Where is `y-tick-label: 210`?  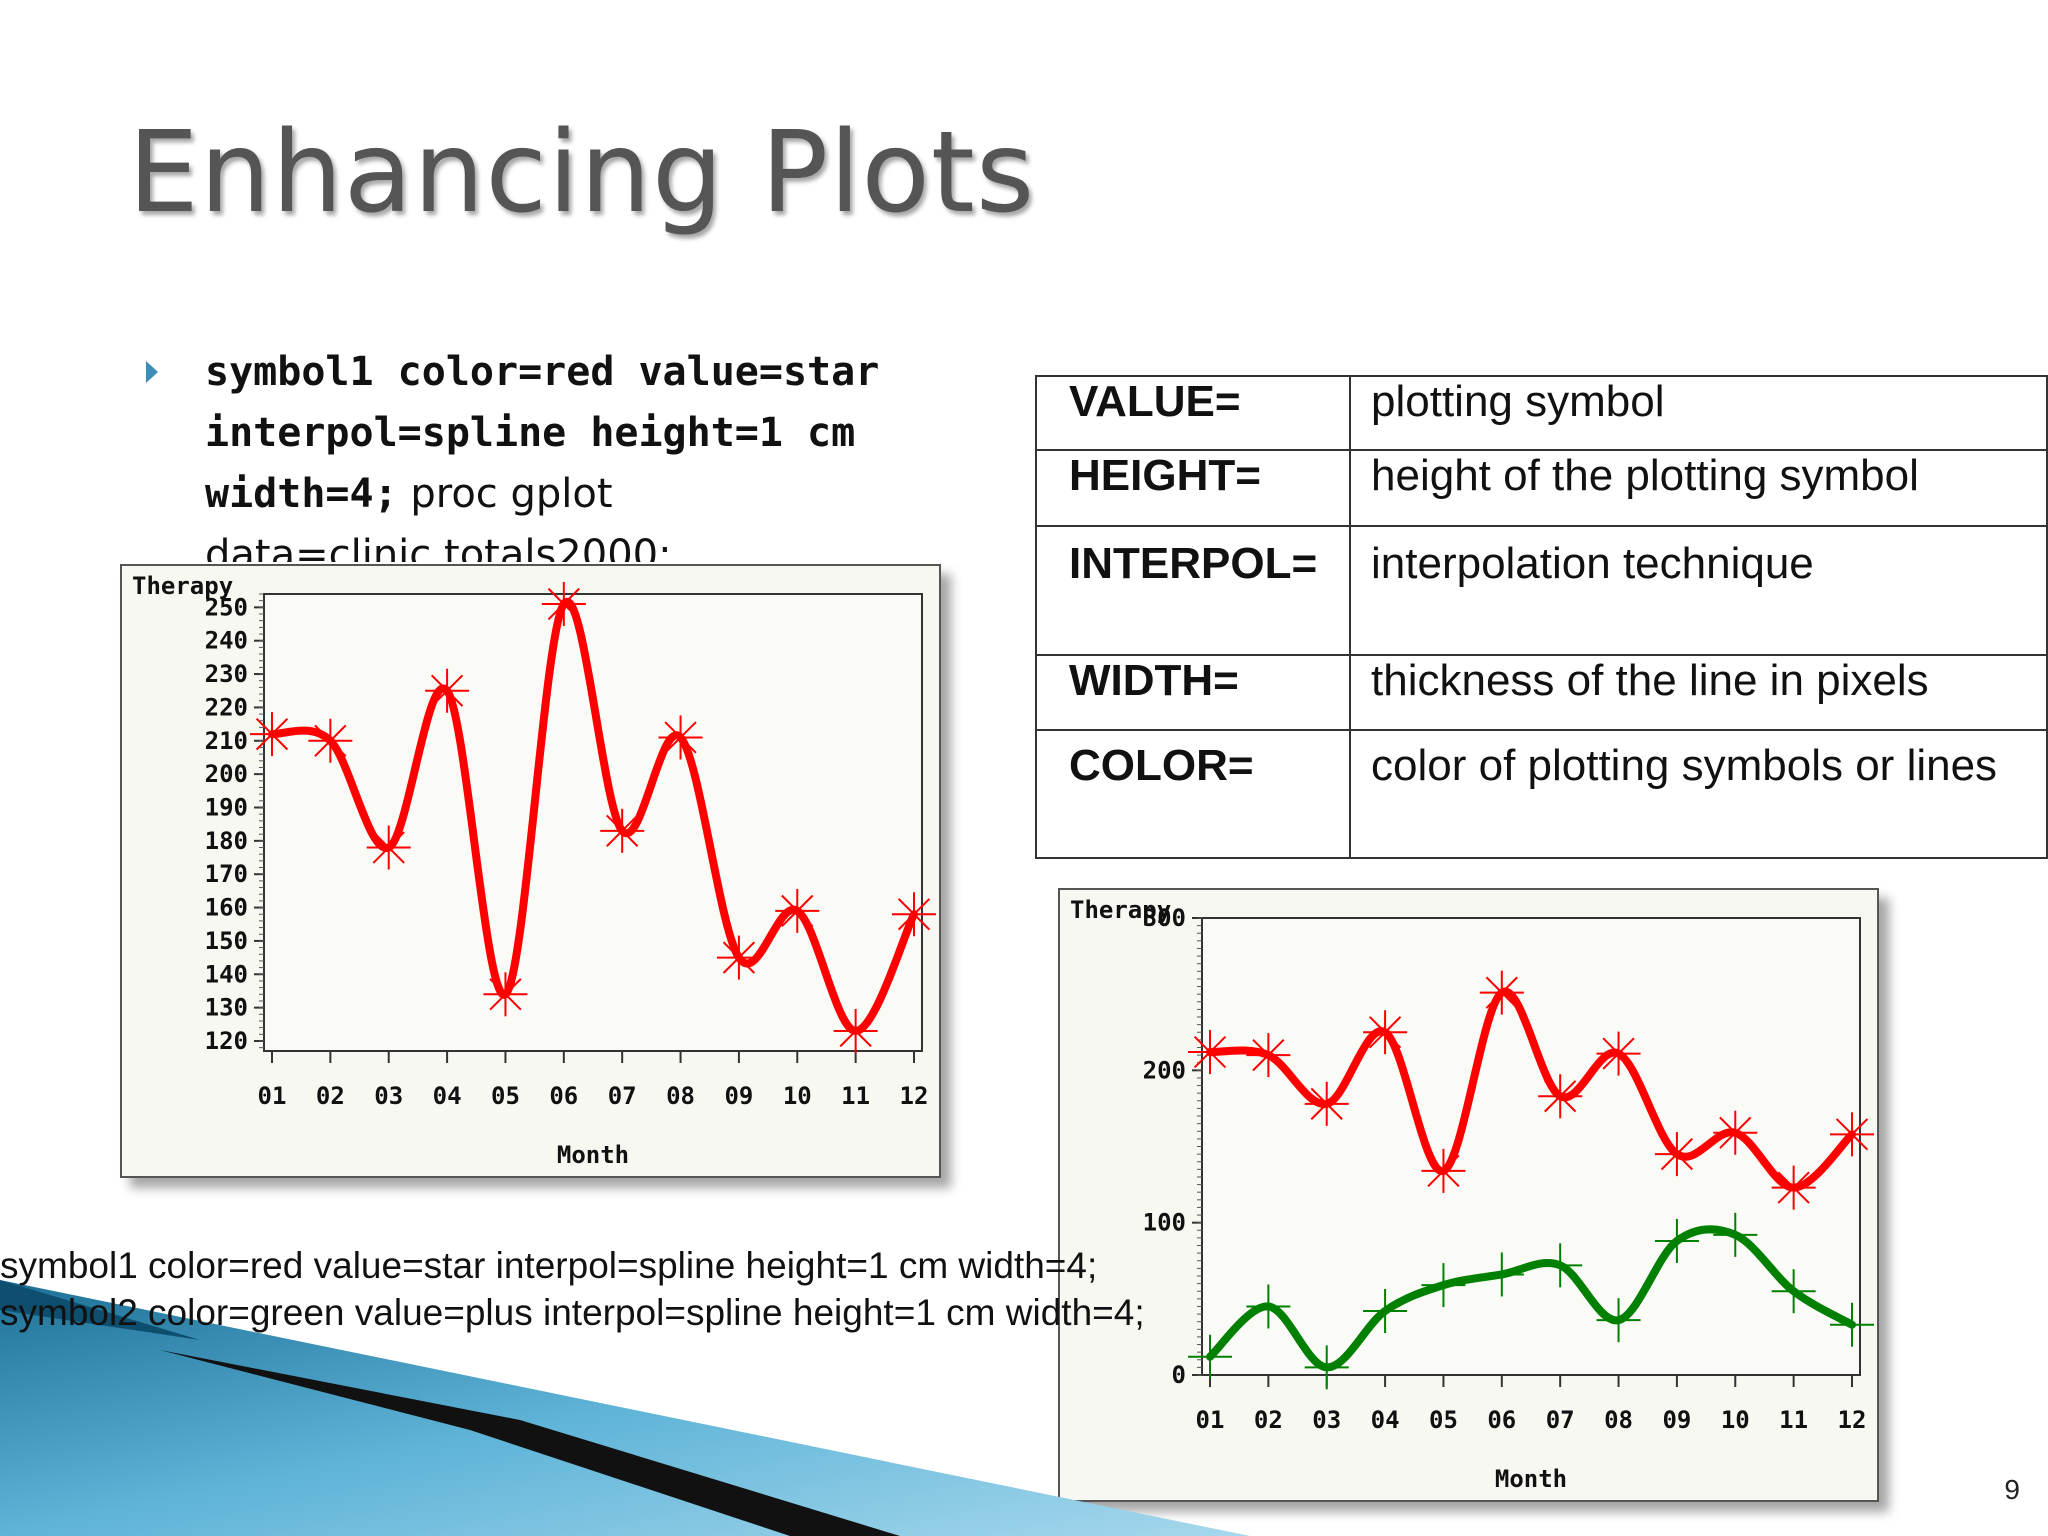
y-tick-label: 210 is located at coordinates (226, 741).